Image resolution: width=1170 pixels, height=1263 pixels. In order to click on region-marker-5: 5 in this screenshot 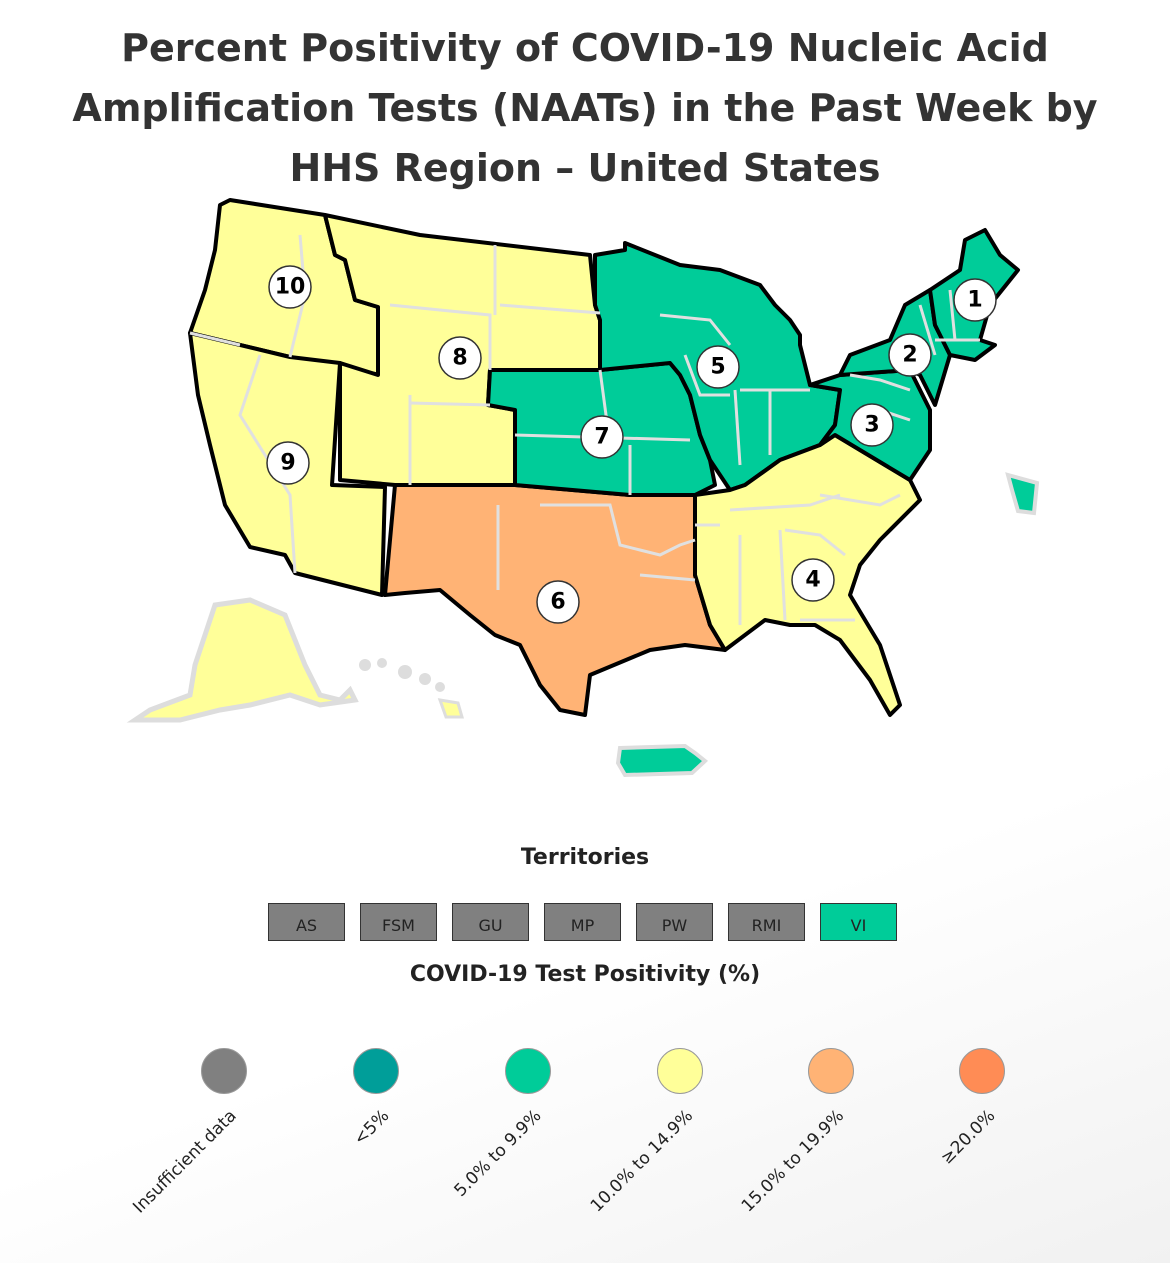, I will do `click(718, 367)`.